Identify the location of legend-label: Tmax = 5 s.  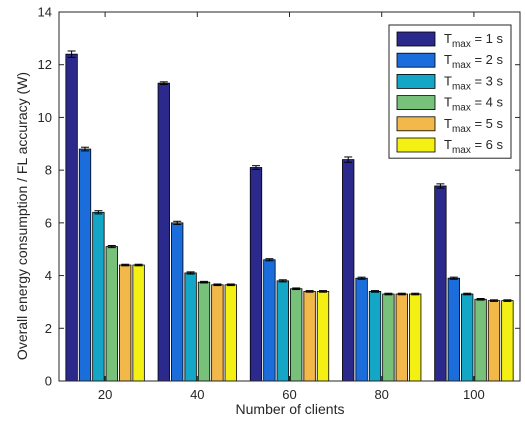
(474, 125).